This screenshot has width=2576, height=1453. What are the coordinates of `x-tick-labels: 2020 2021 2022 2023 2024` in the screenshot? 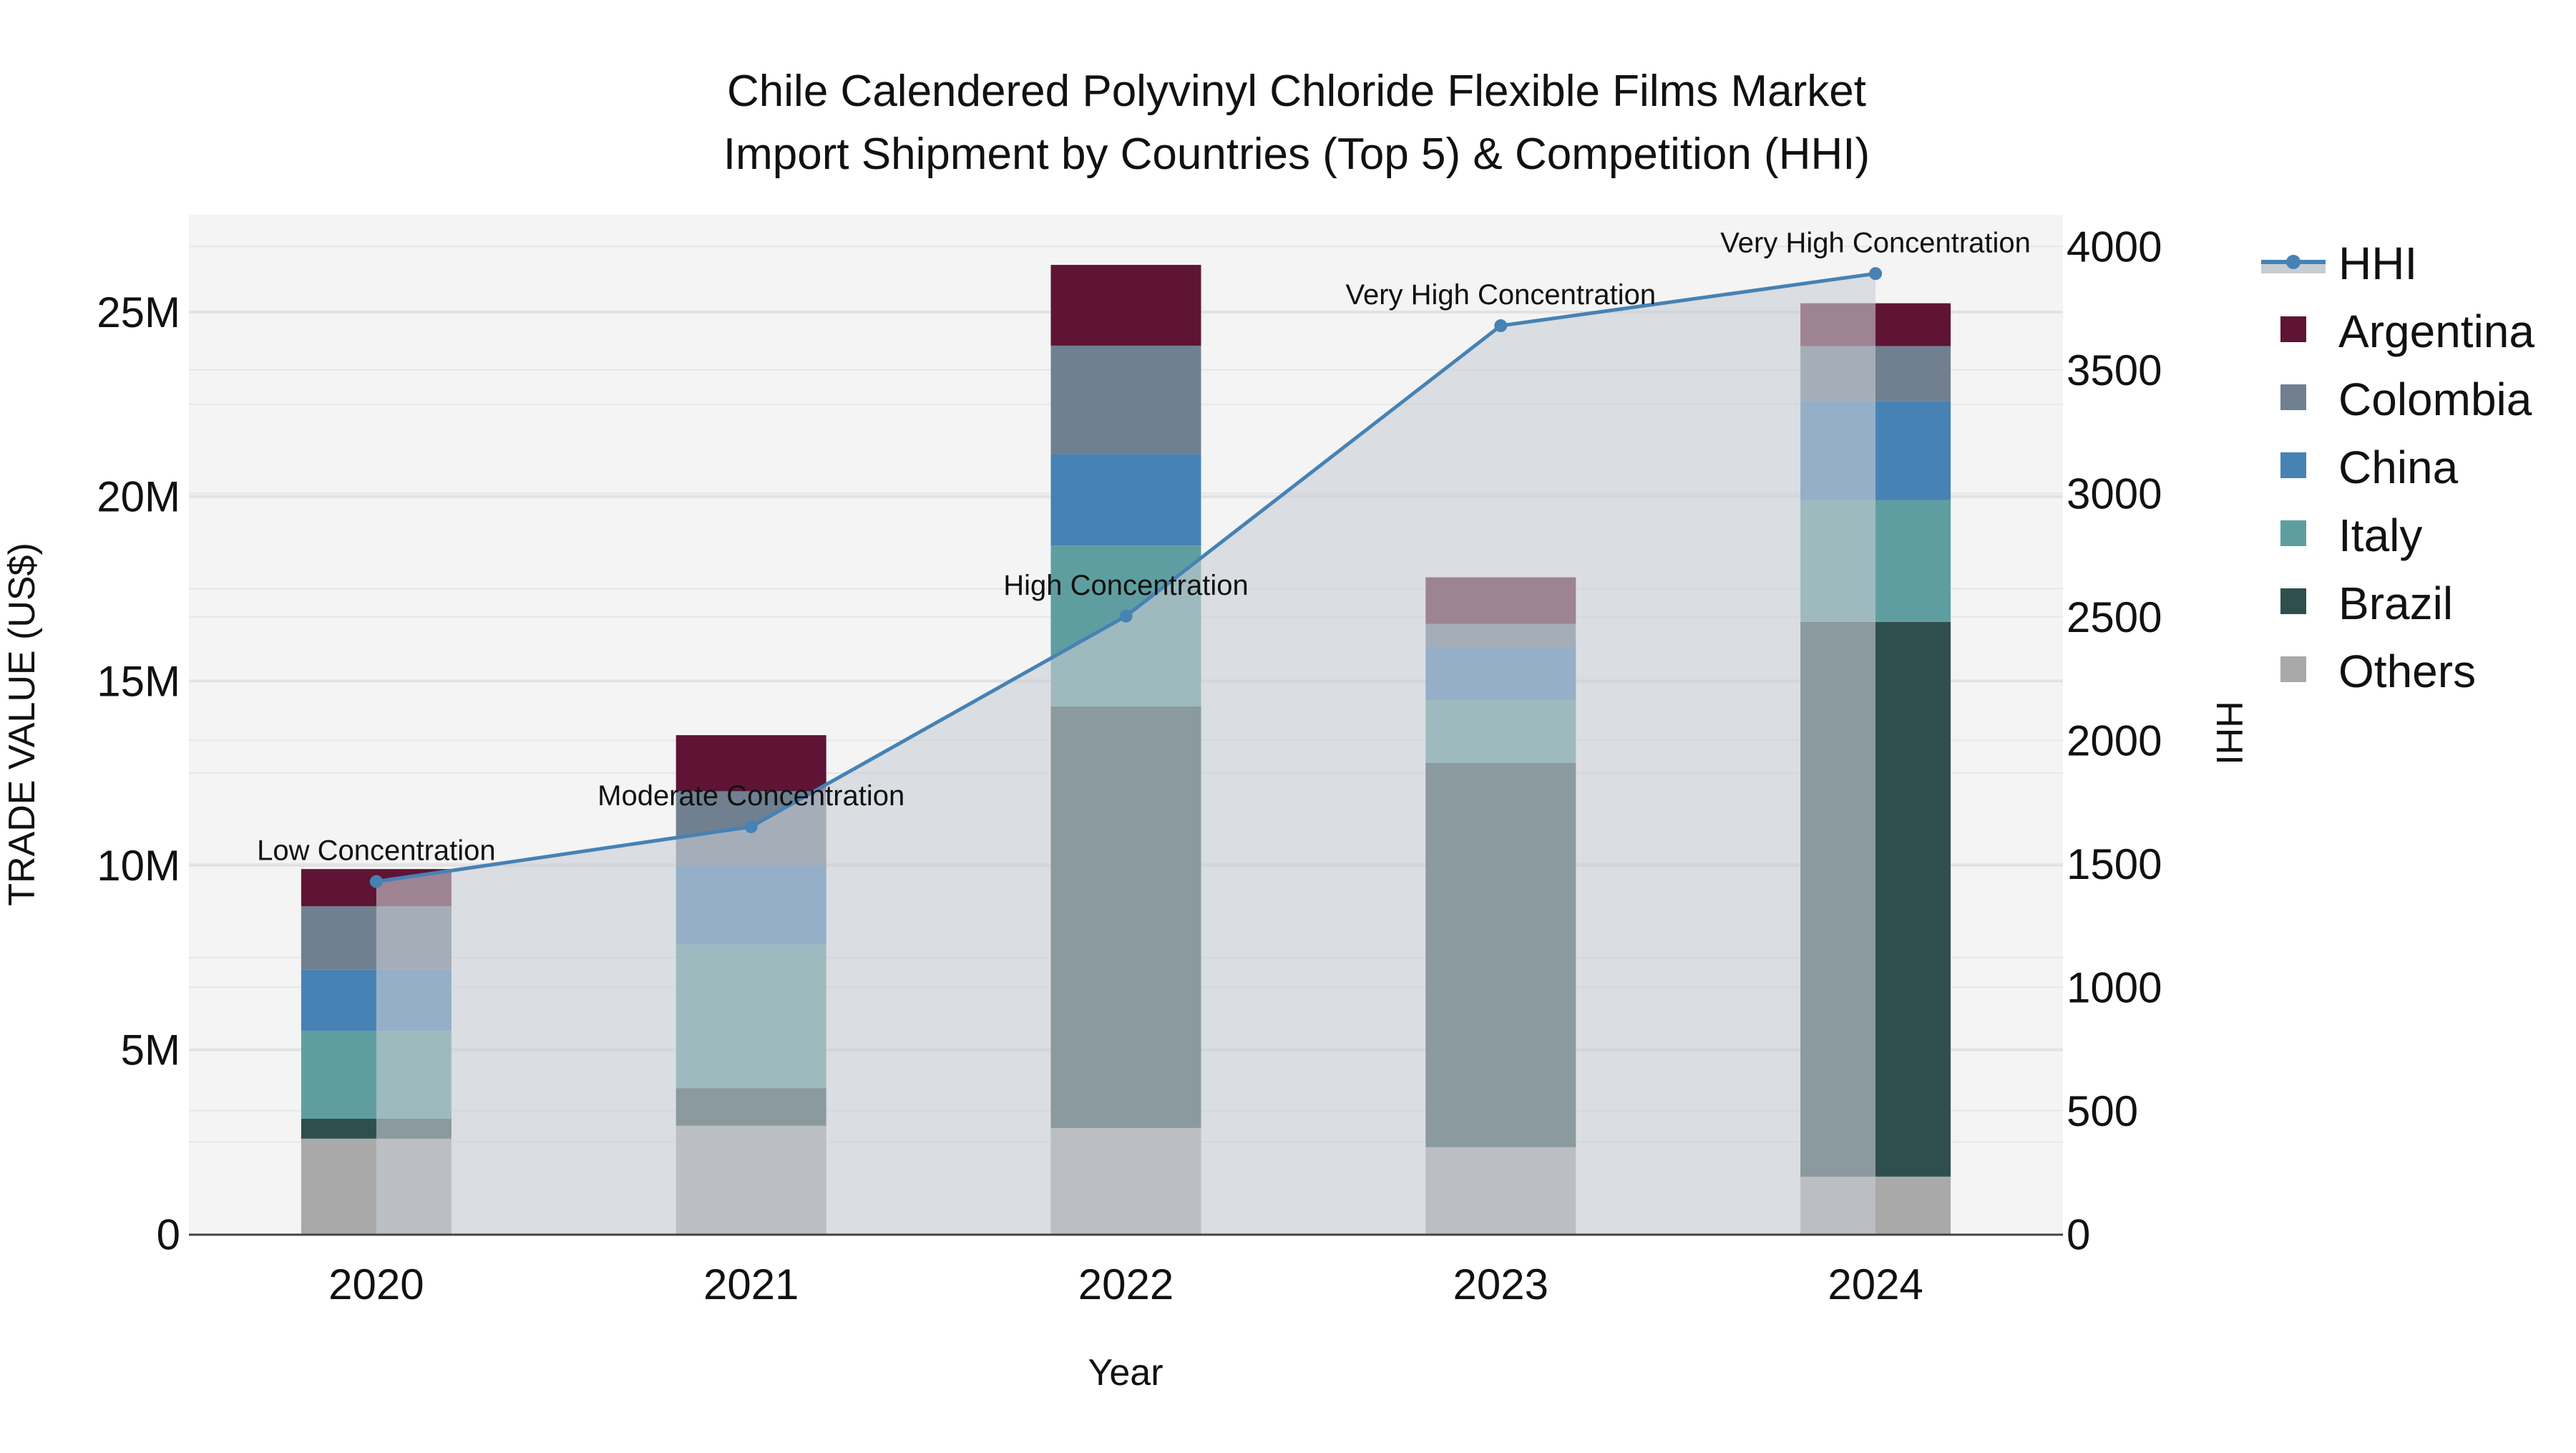 It's located at (1125, 1284).